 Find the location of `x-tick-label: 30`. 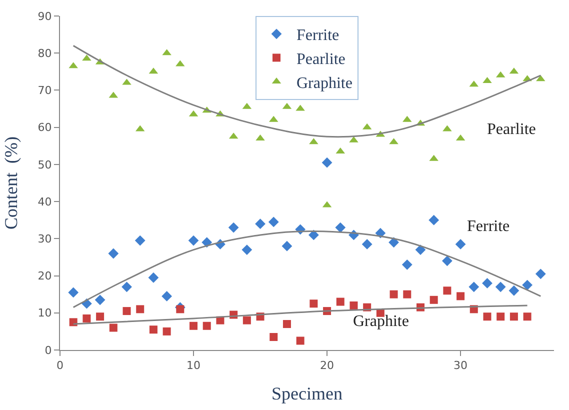

x-tick-label: 30 is located at coordinates (461, 365).